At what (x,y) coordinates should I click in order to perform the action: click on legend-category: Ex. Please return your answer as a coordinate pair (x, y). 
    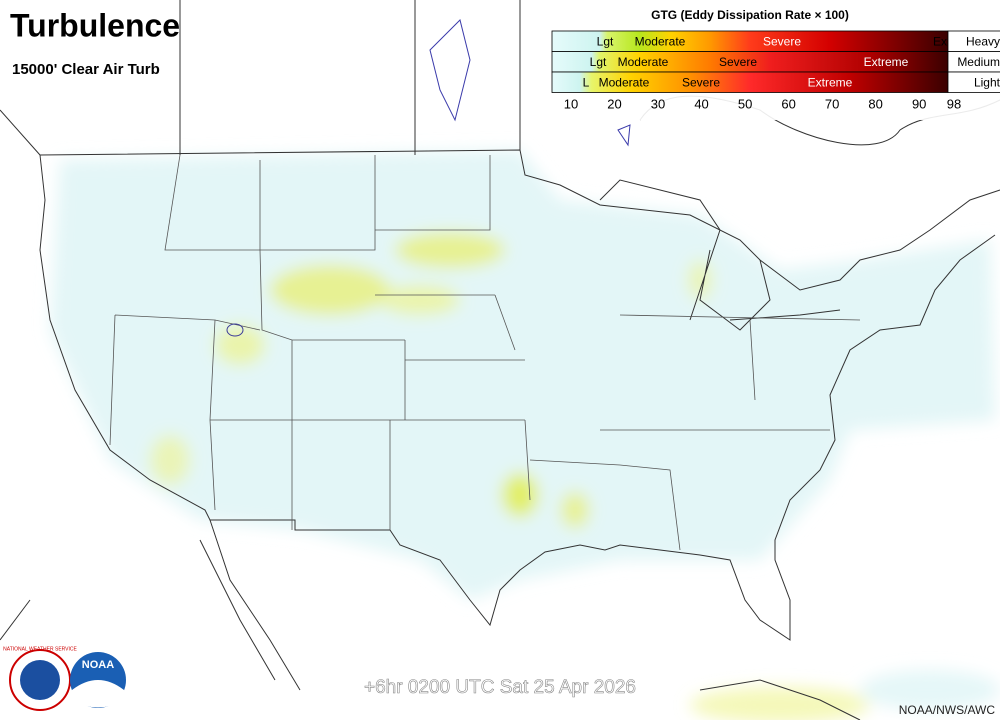
    Looking at the image, I should click on (940, 41).